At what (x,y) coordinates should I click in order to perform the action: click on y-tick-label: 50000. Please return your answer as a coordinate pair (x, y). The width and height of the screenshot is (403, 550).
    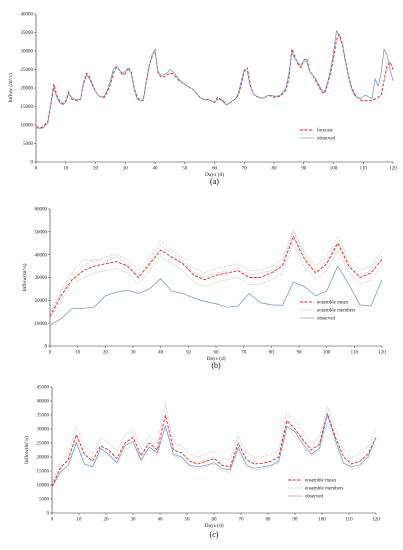
    Looking at the image, I should click on (41, 233).